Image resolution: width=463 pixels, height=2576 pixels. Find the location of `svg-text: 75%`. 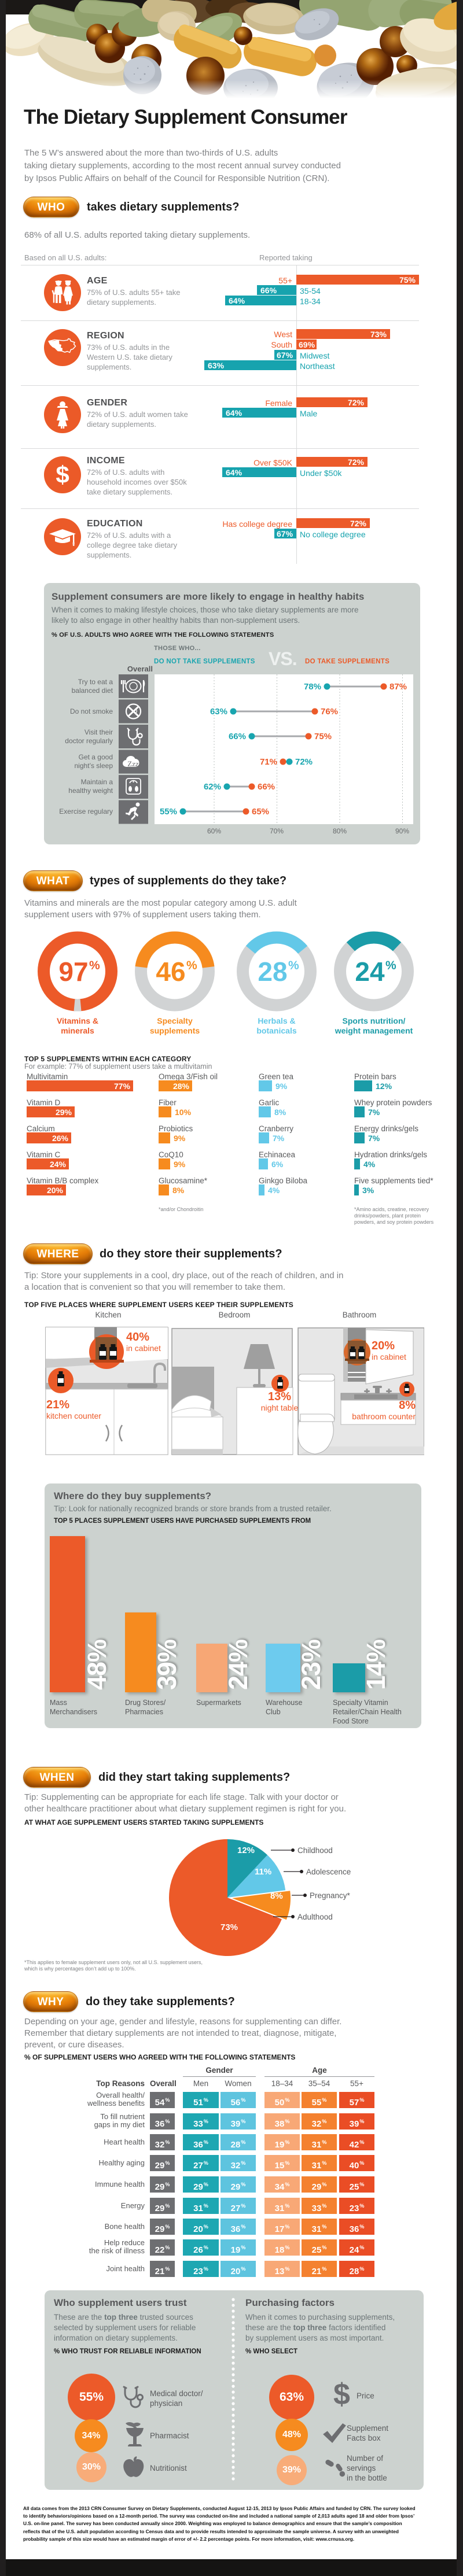

svg-text: 75% is located at coordinates (323, 736).